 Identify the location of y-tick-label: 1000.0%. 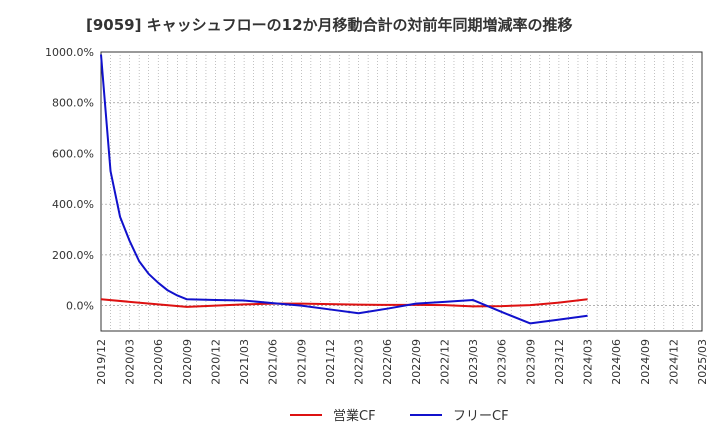
(69, 52).